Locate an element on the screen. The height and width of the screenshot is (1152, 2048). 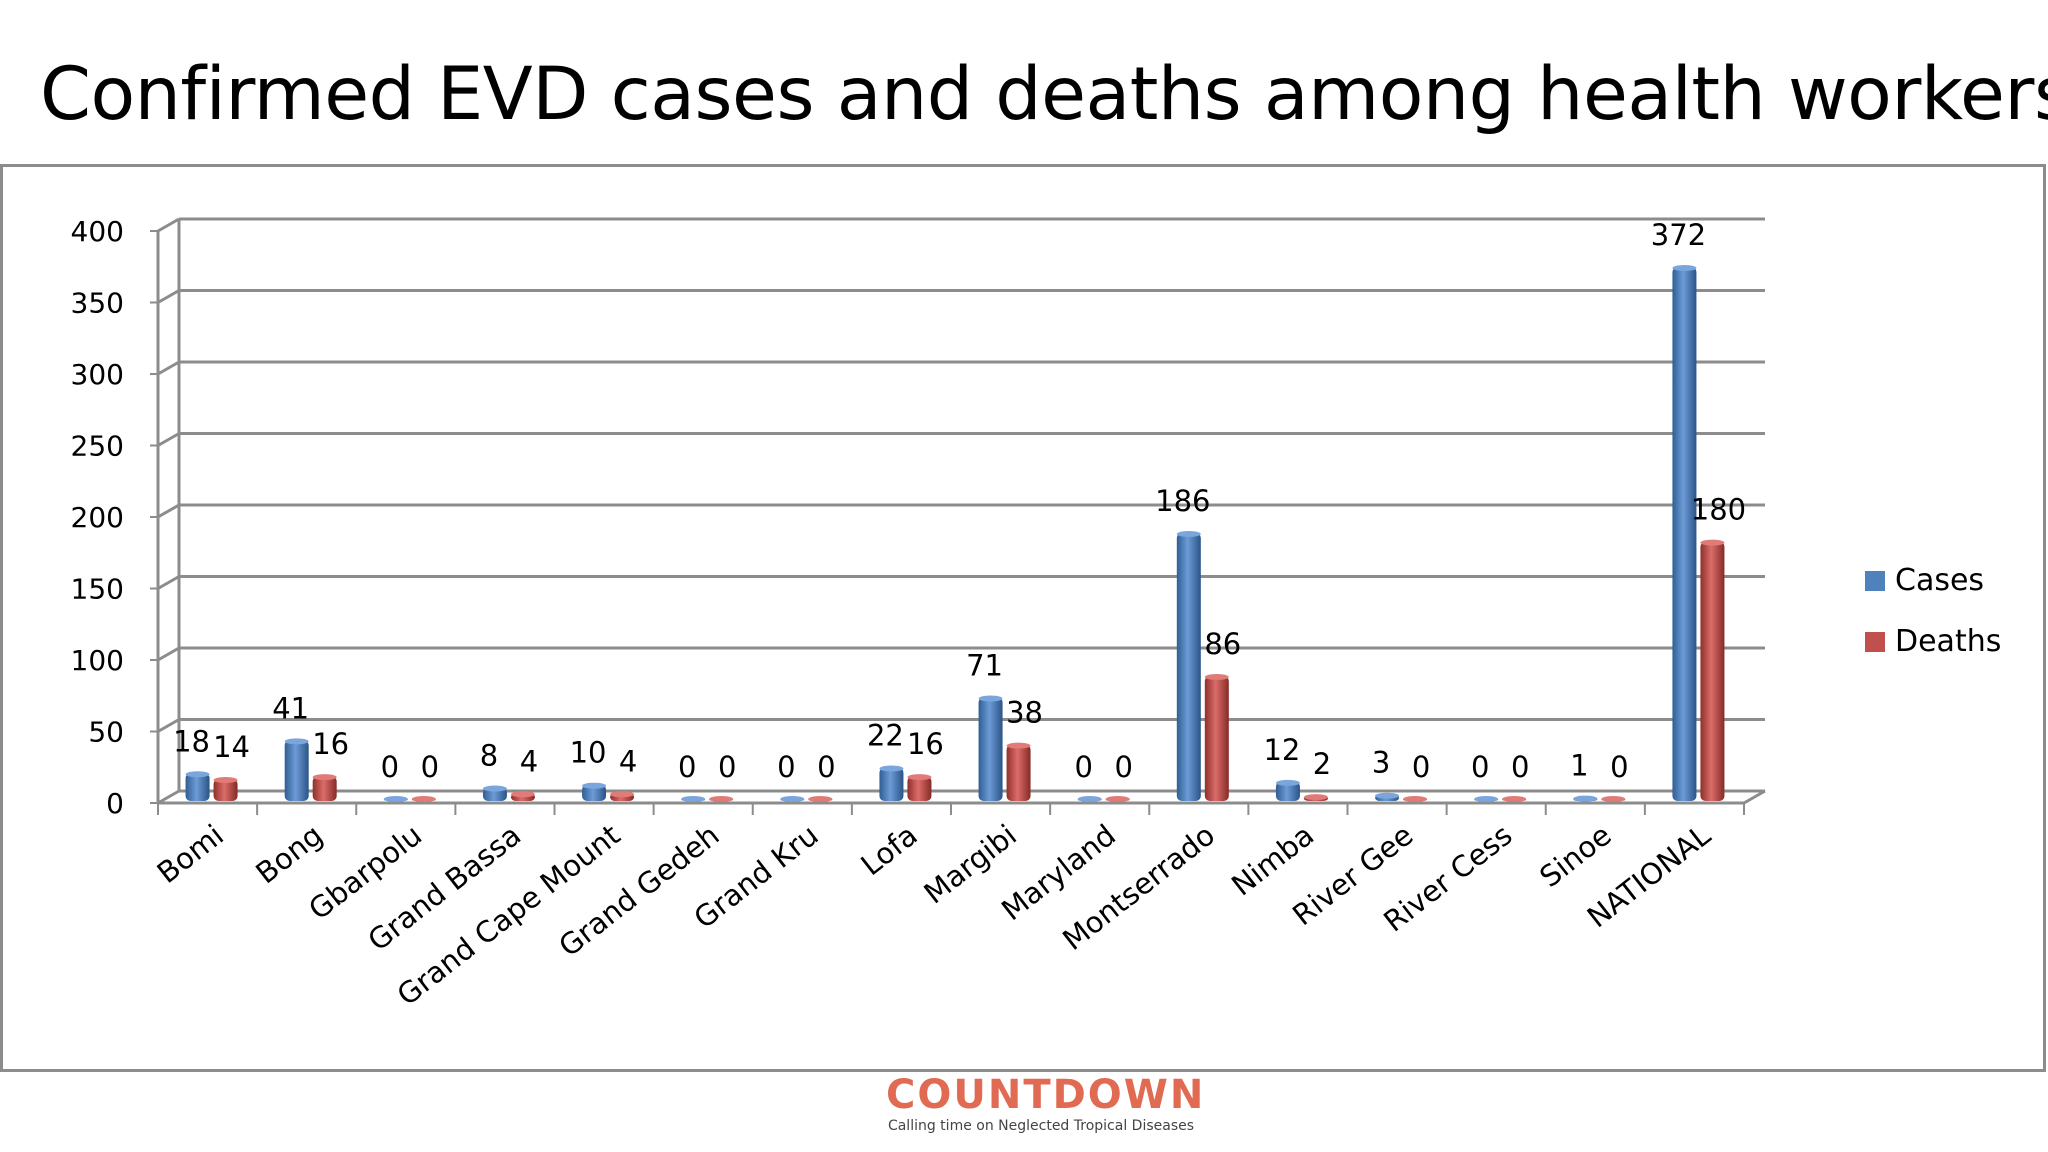
x-tick-label: Sinoe is located at coordinates (1575, 856).